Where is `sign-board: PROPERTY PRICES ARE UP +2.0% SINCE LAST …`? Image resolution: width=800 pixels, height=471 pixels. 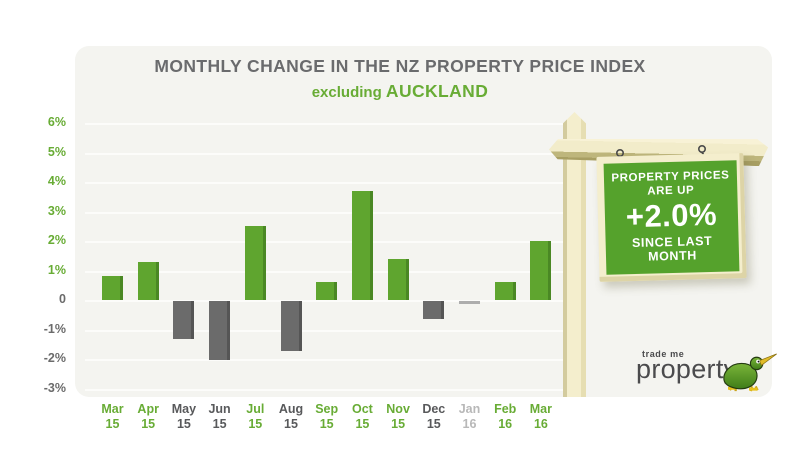 sign-board: PROPERTY PRICES ARE UP +2.0% SINCE LAST … is located at coordinates (671, 217).